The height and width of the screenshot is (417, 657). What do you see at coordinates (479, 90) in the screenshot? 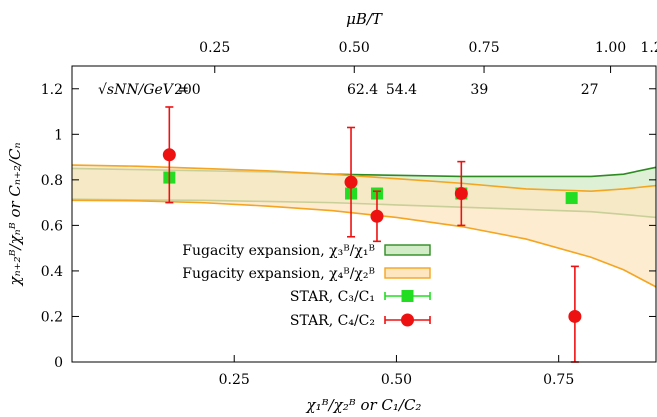
I see `energy-value-3: 39` at bounding box center [479, 90].